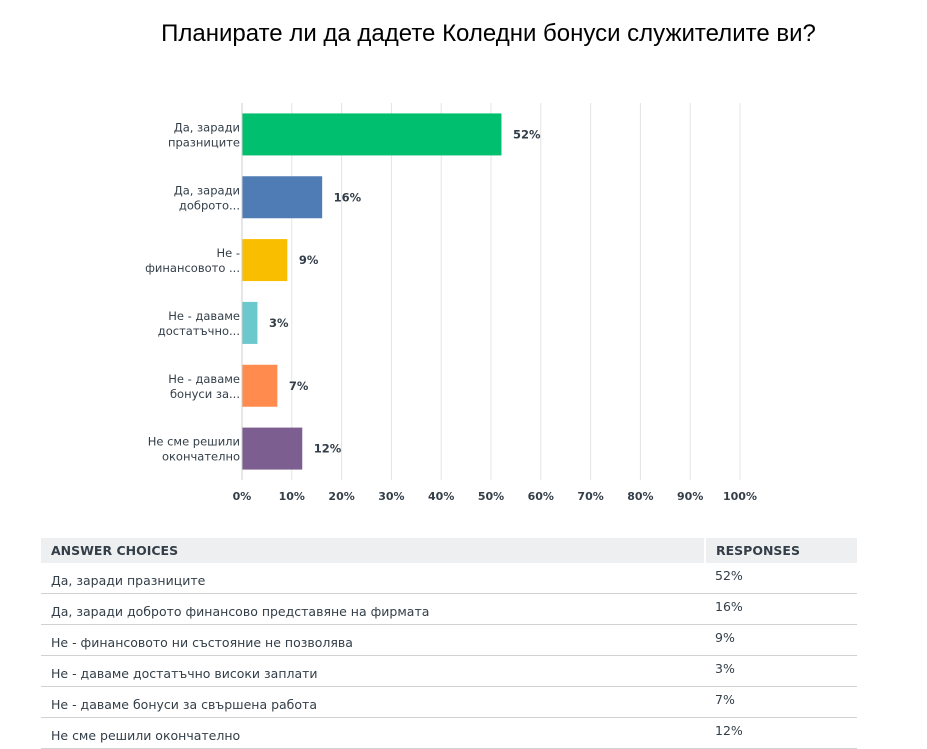 The width and height of the screenshot is (927, 749). I want to click on table-row: Не - даваме достатъчно високи заплати 3%, so click(449, 671).